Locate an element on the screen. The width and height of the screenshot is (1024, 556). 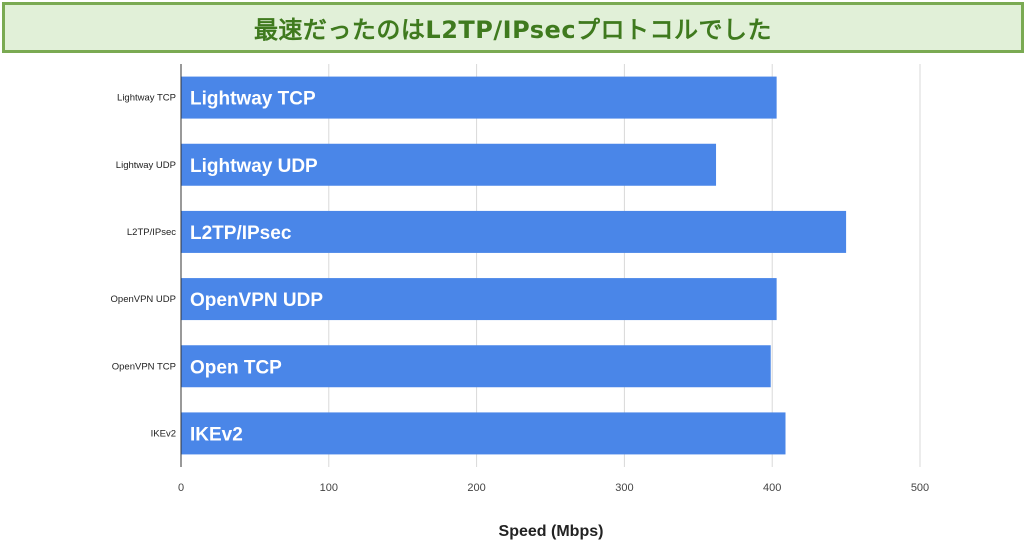
x-tick-label: 200 is located at coordinates (476, 488).